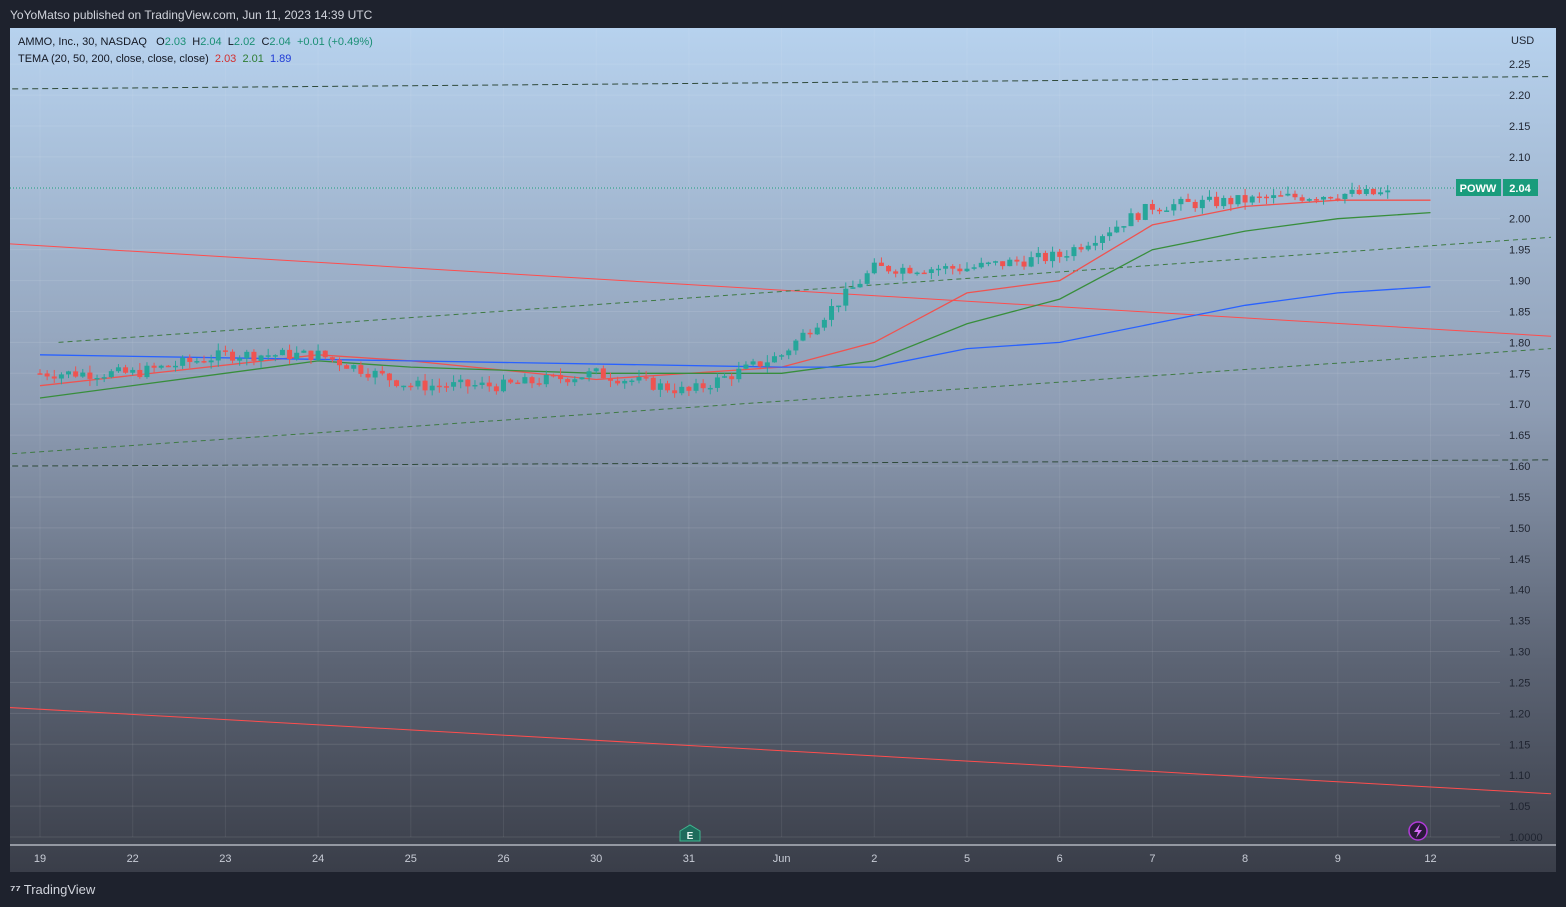  What do you see at coordinates (781, 290) in the screenshot?
I see `trend-line-red` at bounding box center [781, 290].